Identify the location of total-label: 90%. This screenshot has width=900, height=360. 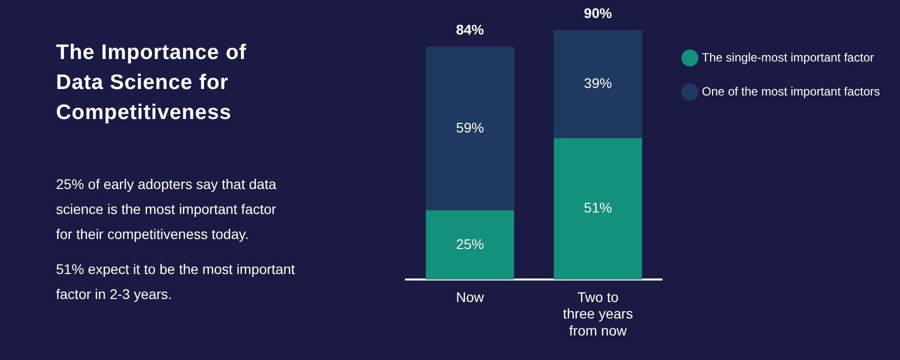
(598, 12).